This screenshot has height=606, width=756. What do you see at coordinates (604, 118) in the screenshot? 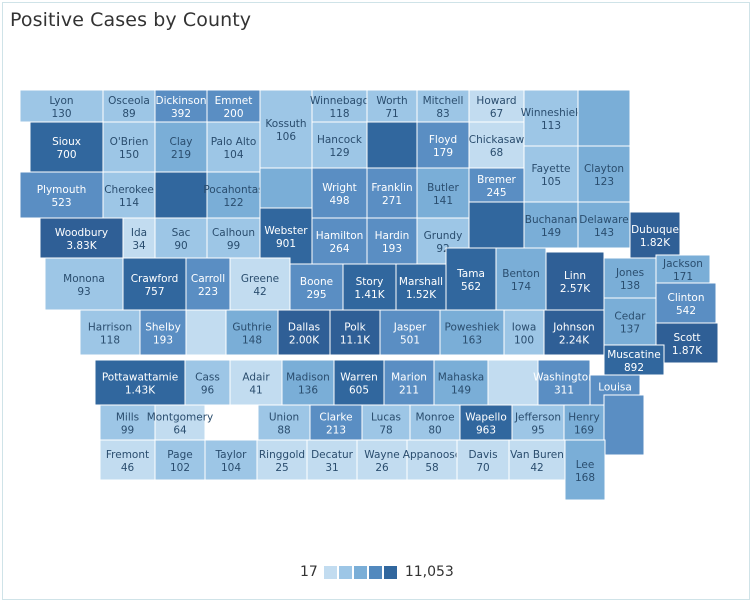
I see `county-allamakee` at bounding box center [604, 118].